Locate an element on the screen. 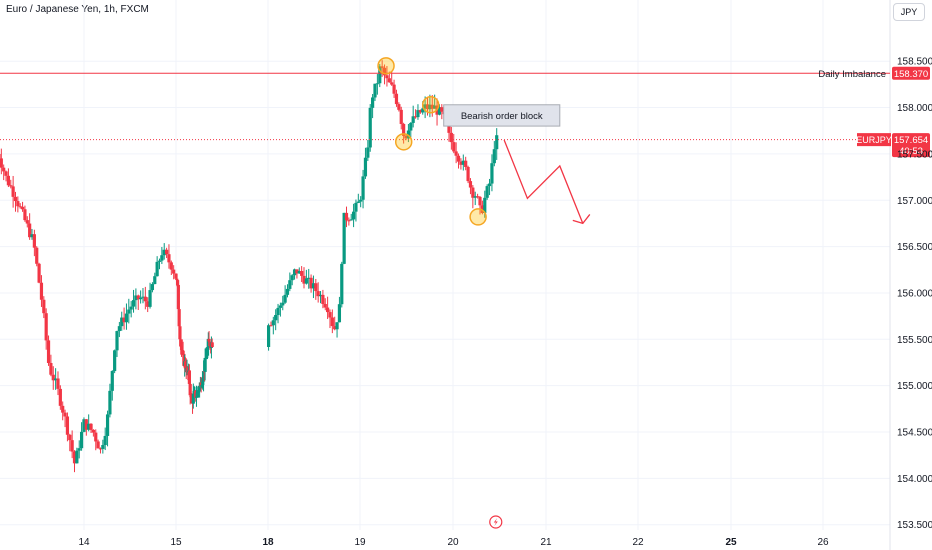 The image size is (932, 550). y-tick-label: 156.000 is located at coordinates (914, 293).